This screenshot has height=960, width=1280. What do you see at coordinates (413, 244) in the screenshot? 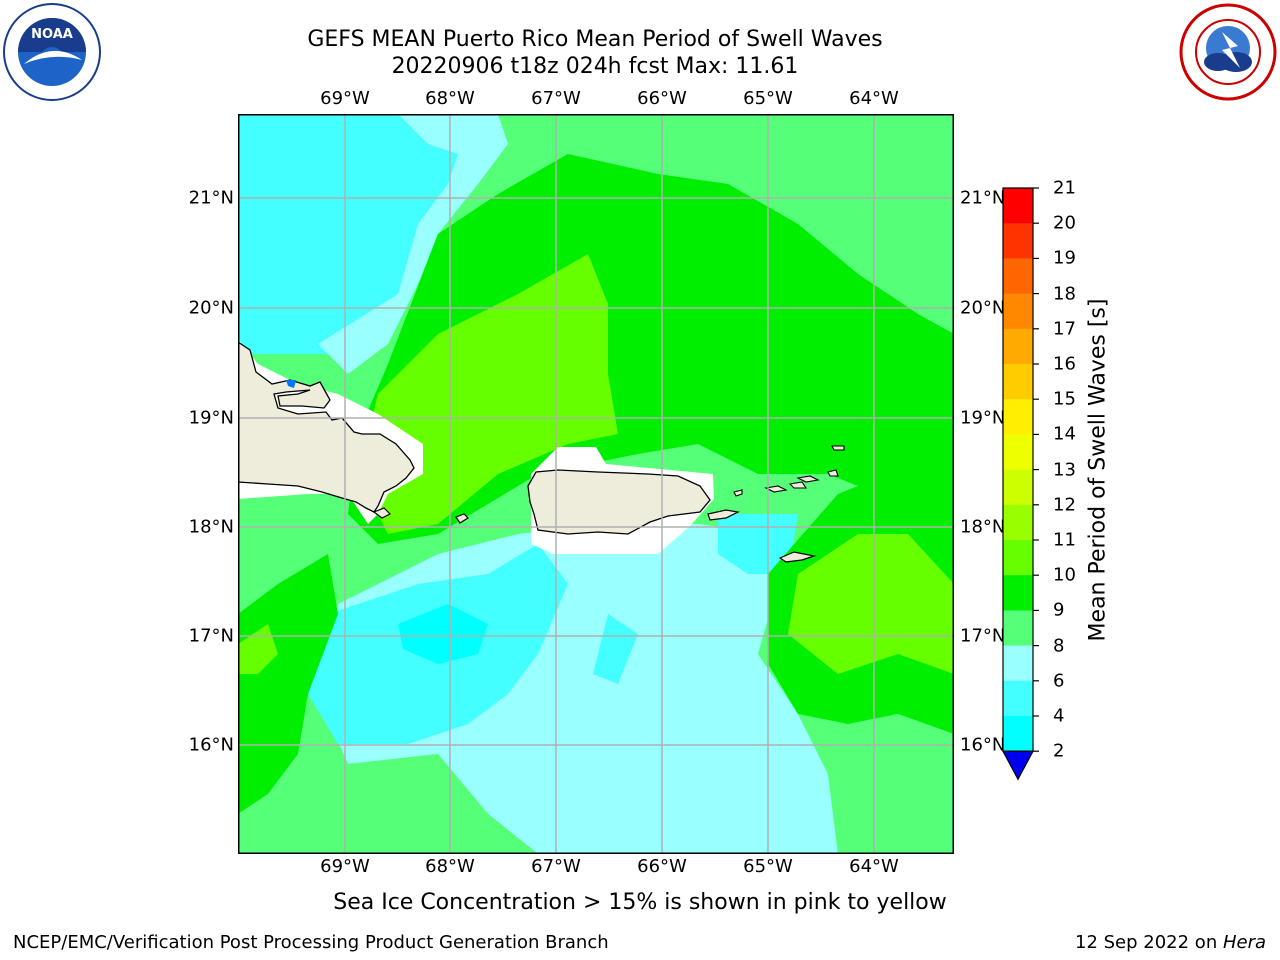
I see `region-8-9s-northwest-band` at bounding box center [413, 244].